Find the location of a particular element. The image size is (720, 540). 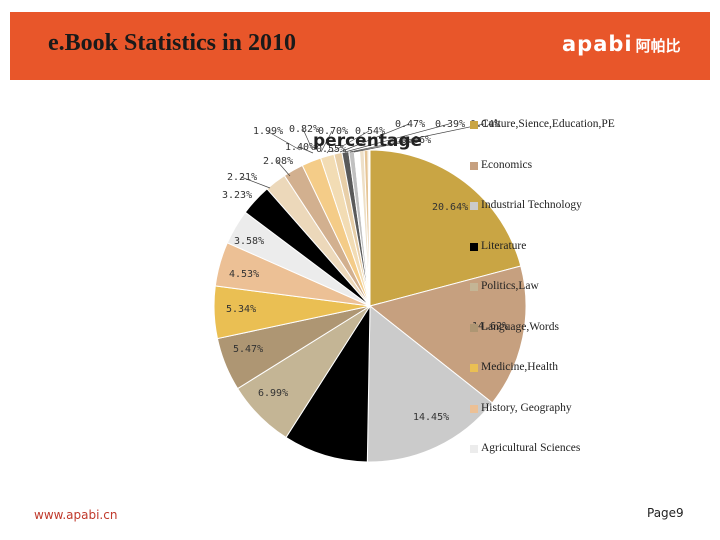

legend-label: Industrial Technology is located at coordinates (531, 205).